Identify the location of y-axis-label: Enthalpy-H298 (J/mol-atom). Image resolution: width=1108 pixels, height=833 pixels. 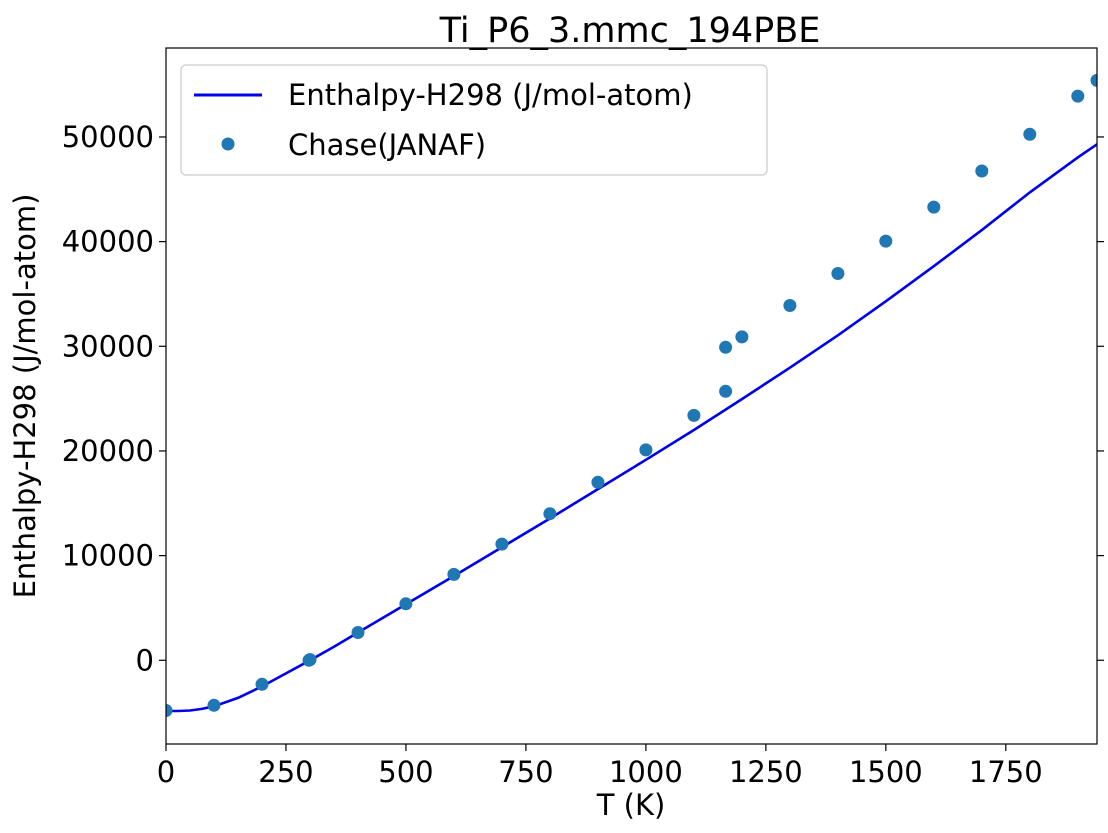
(25, 396).